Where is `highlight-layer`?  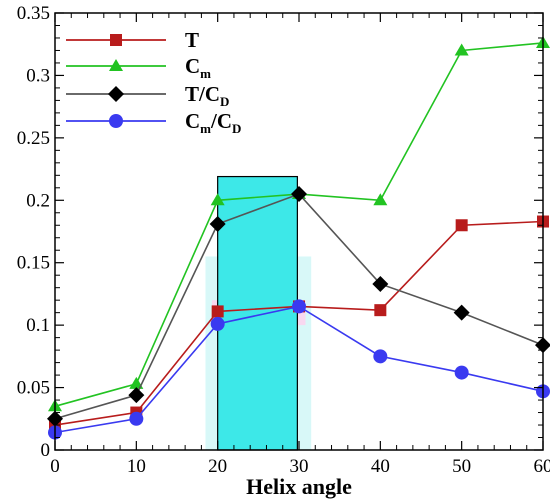
highlight-layer is located at coordinates (258, 313).